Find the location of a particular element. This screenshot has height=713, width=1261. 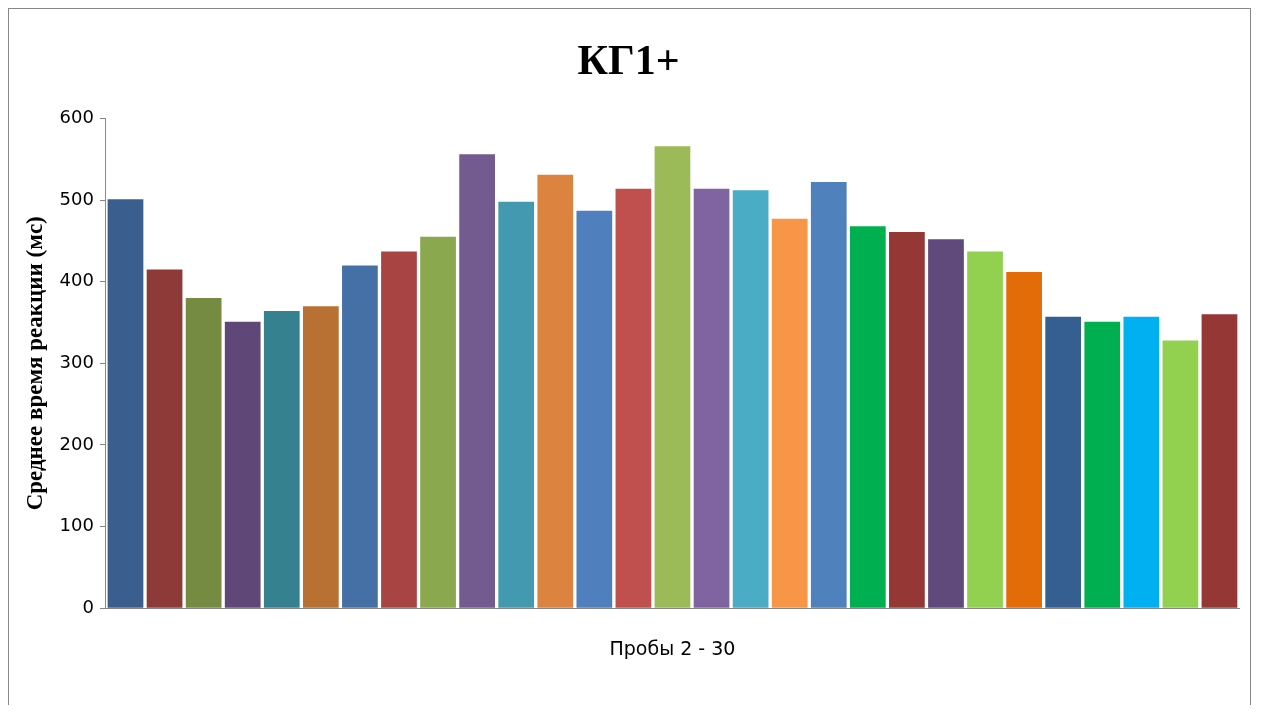

y-tick-label: 600 is located at coordinates (76, 117).